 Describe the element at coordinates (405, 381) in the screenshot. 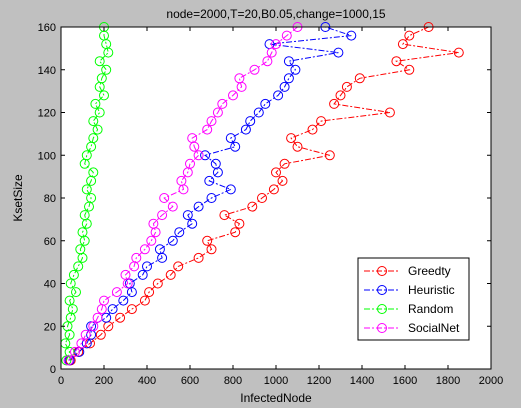

I see `x-tick-label-1600: 1600` at that location.